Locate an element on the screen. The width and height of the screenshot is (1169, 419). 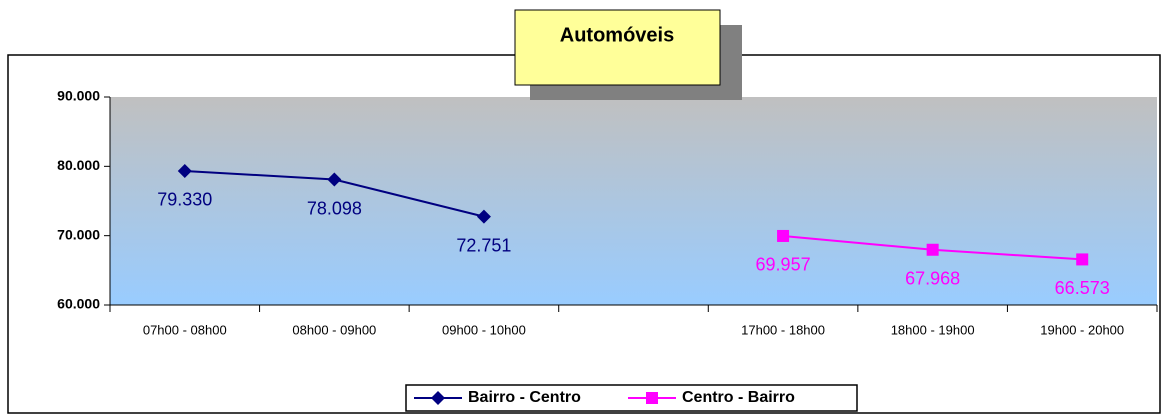
y-tick-label: 70.000 is located at coordinates (78, 234).